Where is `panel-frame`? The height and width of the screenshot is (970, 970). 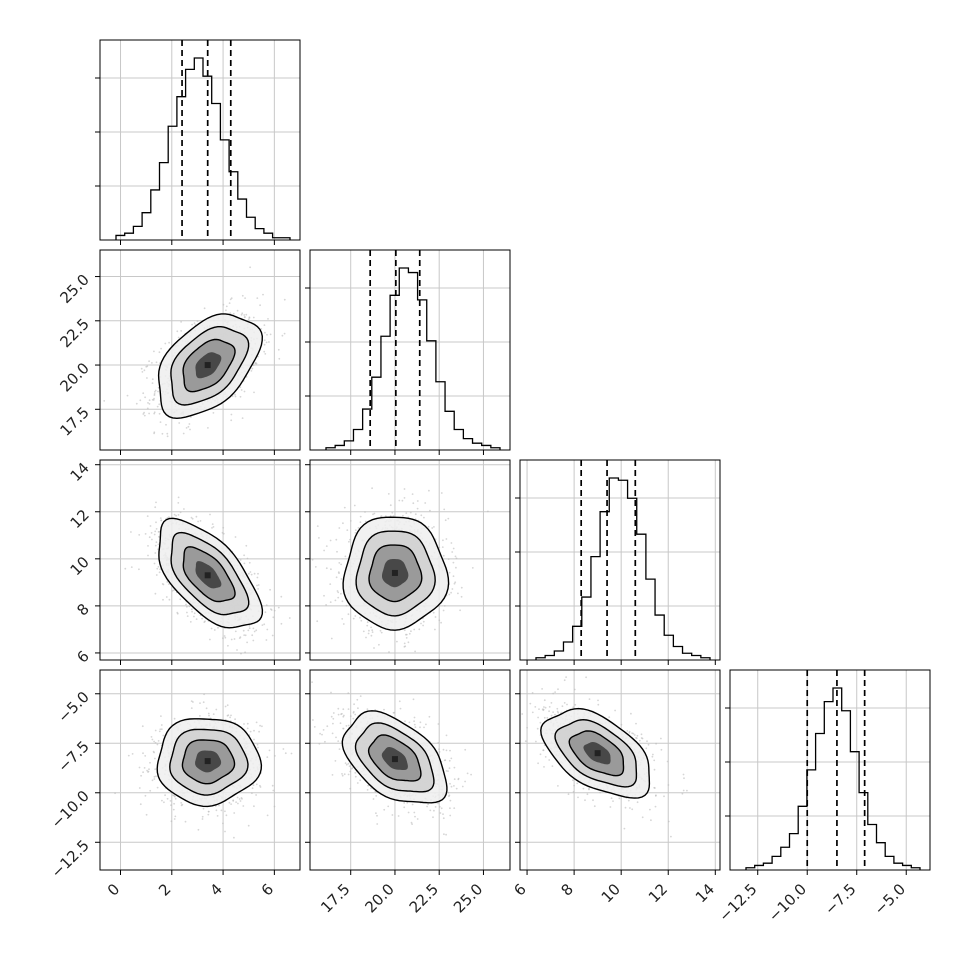
panel-frame is located at coordinates (200, 560).